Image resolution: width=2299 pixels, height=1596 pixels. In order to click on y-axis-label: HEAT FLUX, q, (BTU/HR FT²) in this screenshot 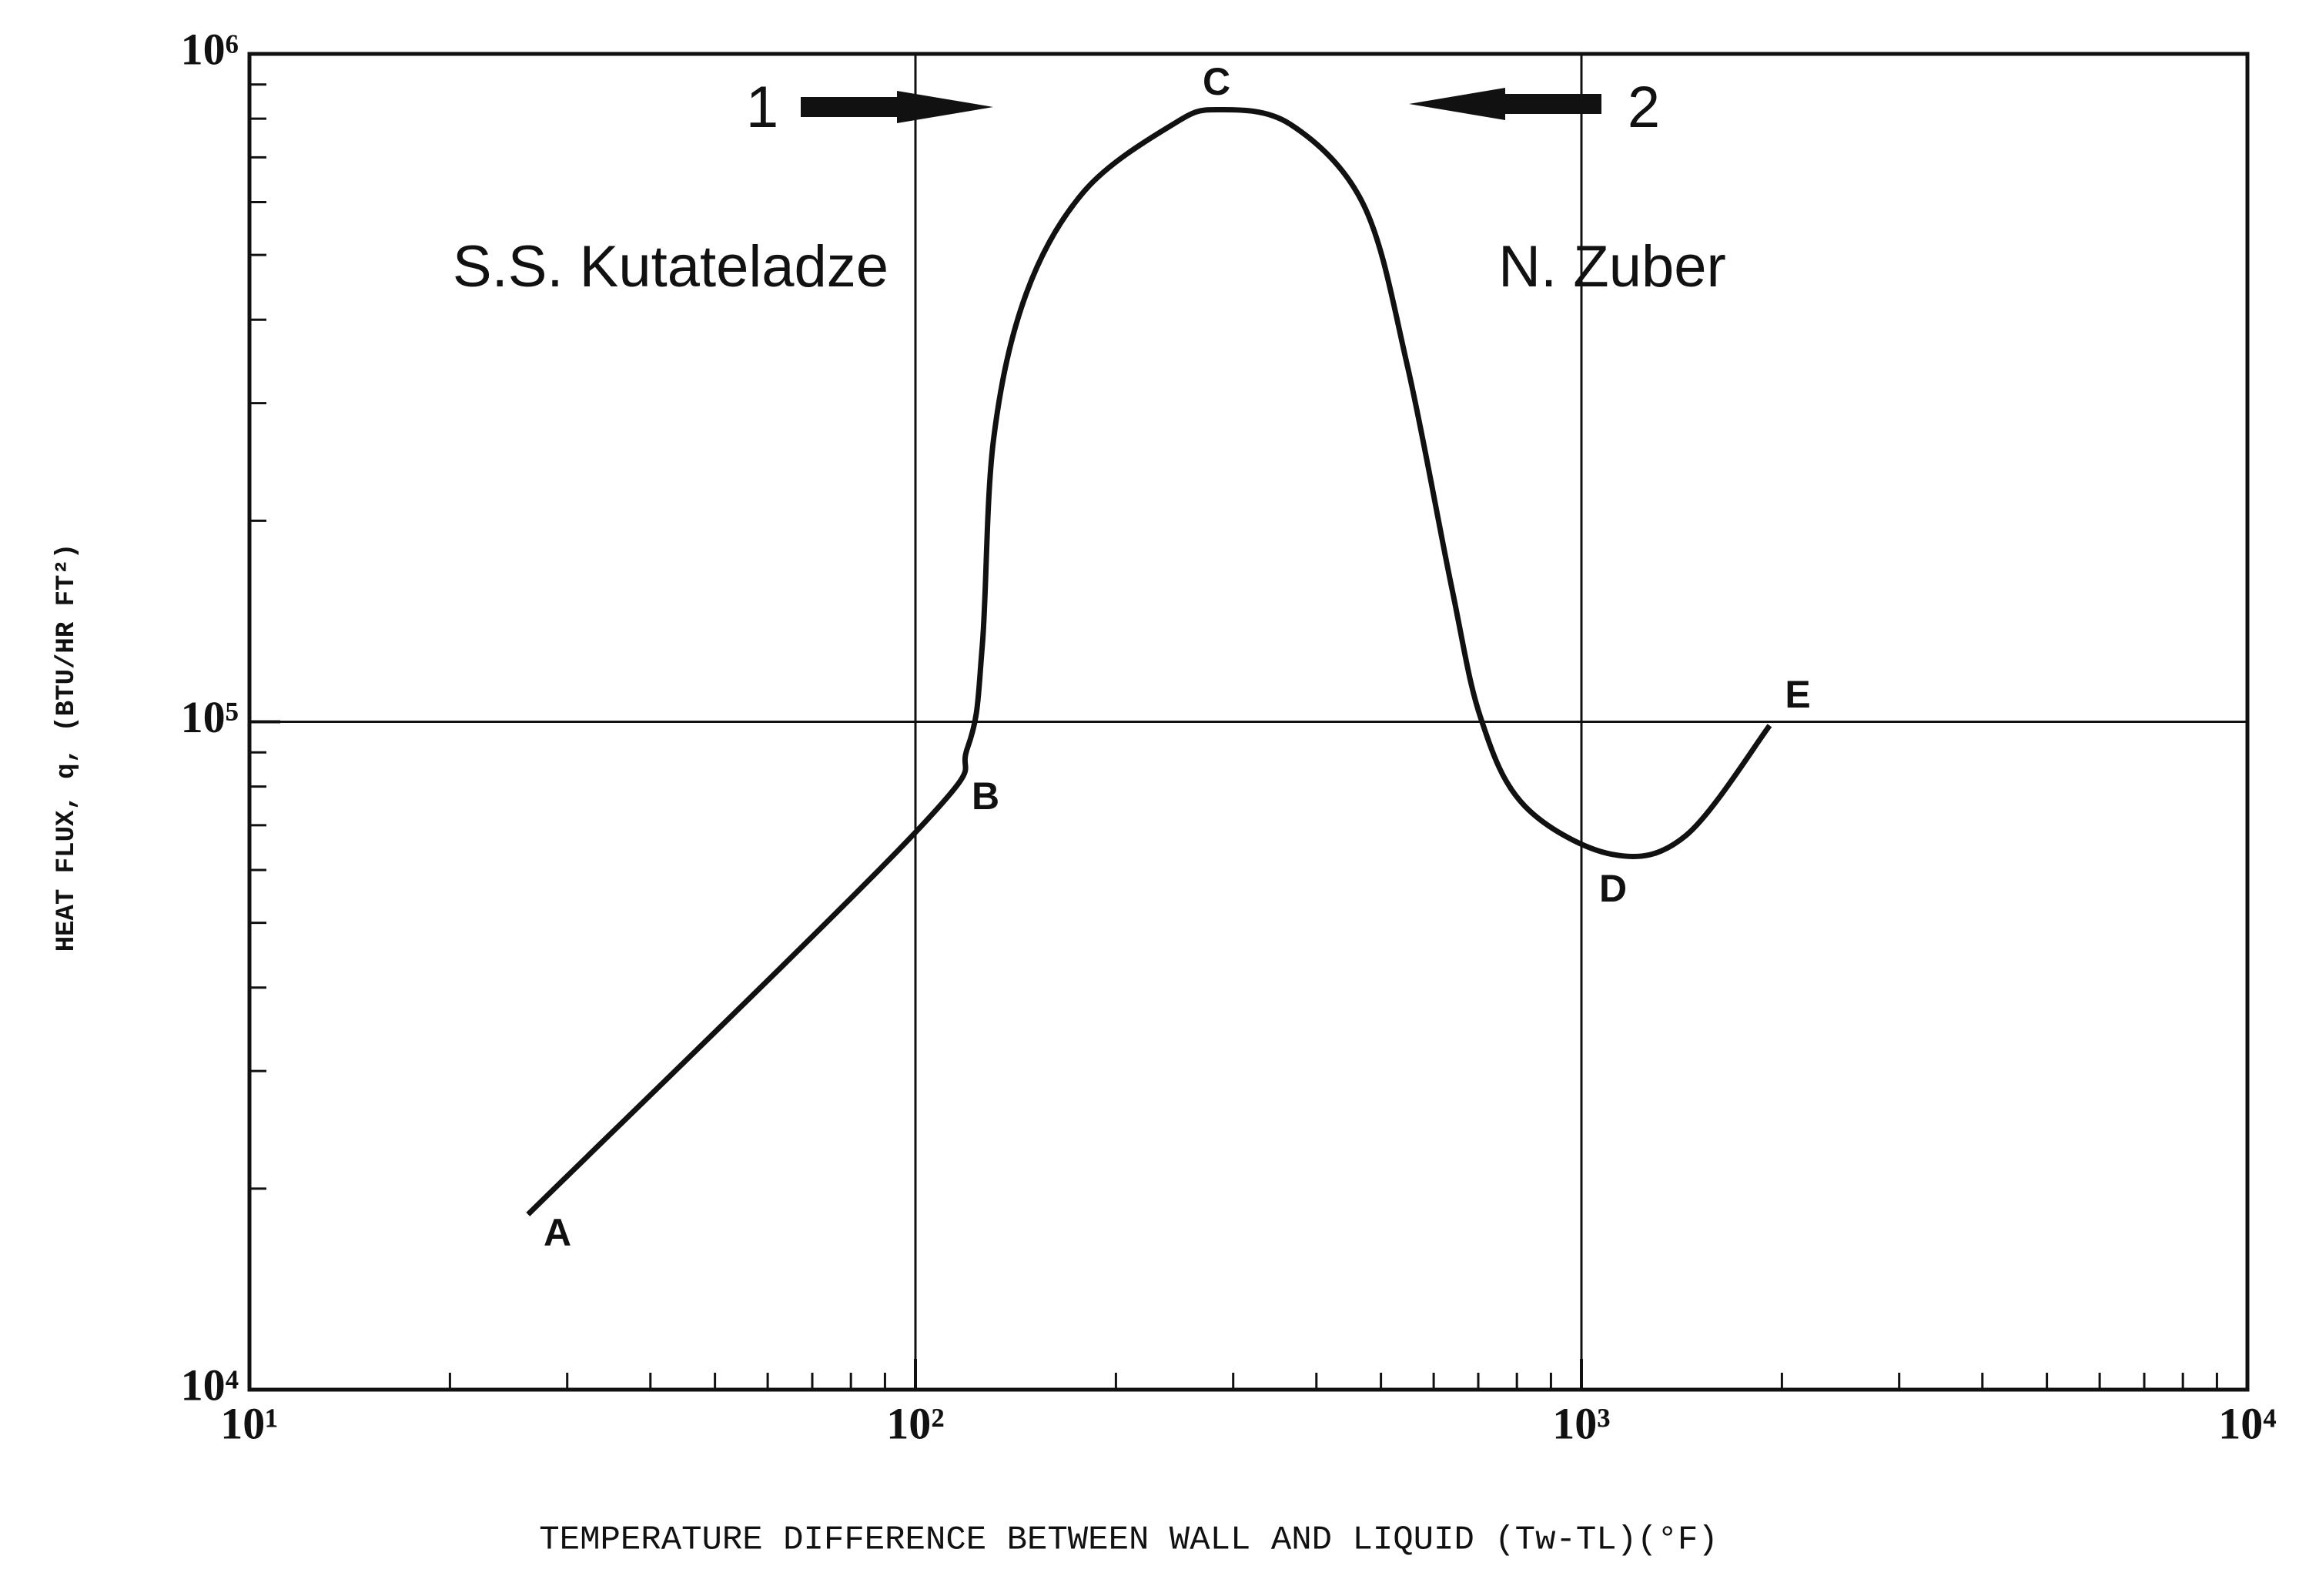, I will do `click(67, 748)`.